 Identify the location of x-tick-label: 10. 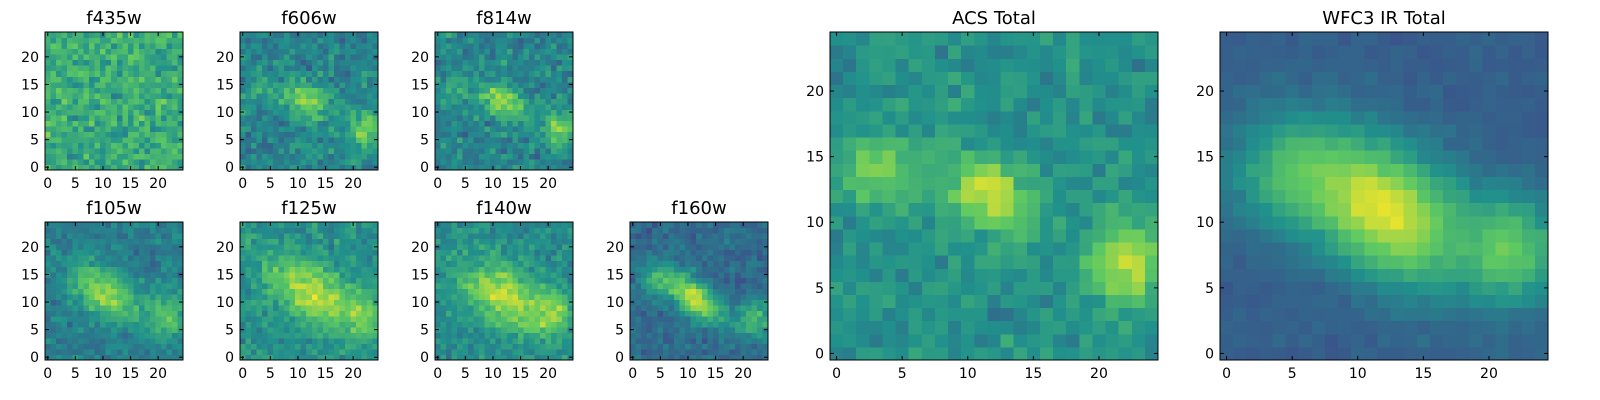
(493, 184).